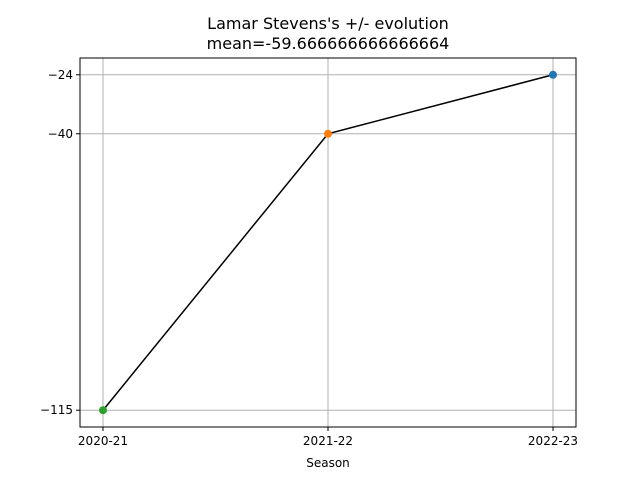 The image size is (640, 480). What do you see at coordinates (60, 75) in the screenshot?
I see `y-tick-label: −24` at bounding box center [60, 75].